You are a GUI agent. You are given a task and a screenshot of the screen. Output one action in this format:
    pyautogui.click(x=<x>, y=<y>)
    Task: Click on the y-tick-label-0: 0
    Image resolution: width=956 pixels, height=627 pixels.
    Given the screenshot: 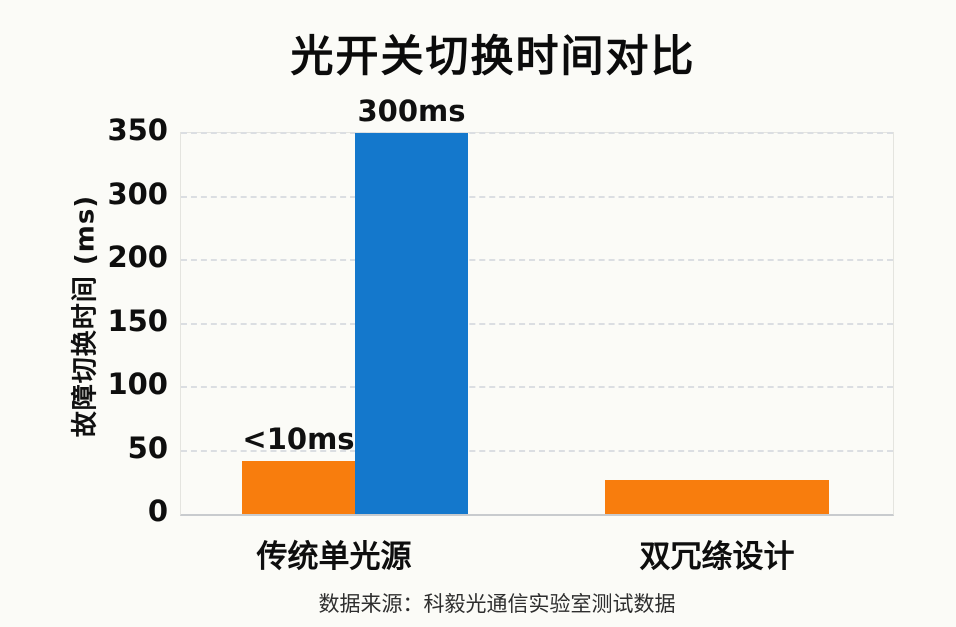 What is the action you would take?
    pyautogui.click(x=157, y=511)
    